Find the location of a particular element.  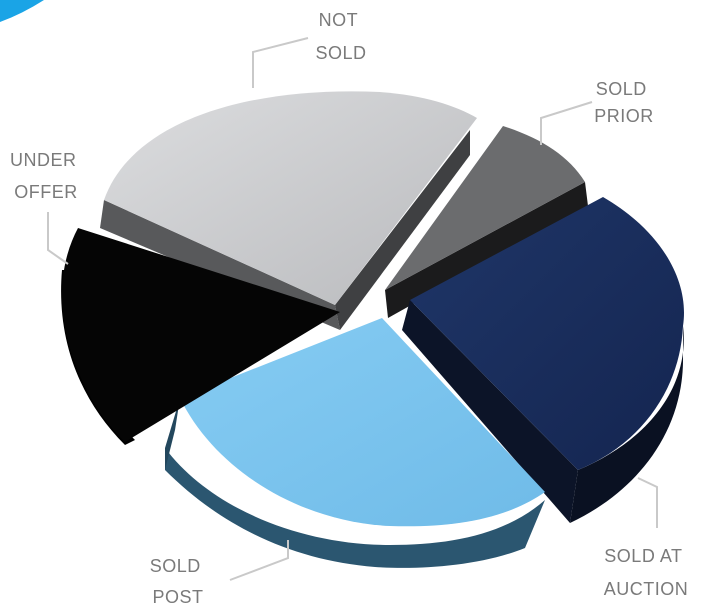

label-not-sold: NOT SOLD is located at coordinates (340, 36).